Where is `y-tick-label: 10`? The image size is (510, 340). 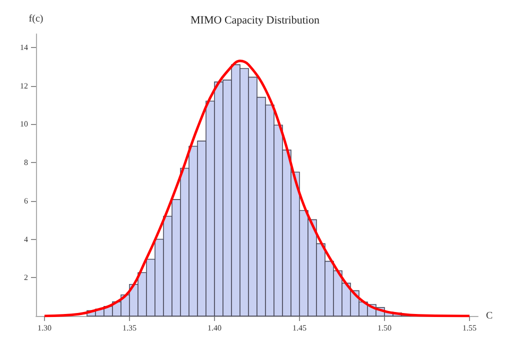
y-tick-label: 10 is located at coordinates (24, 124).